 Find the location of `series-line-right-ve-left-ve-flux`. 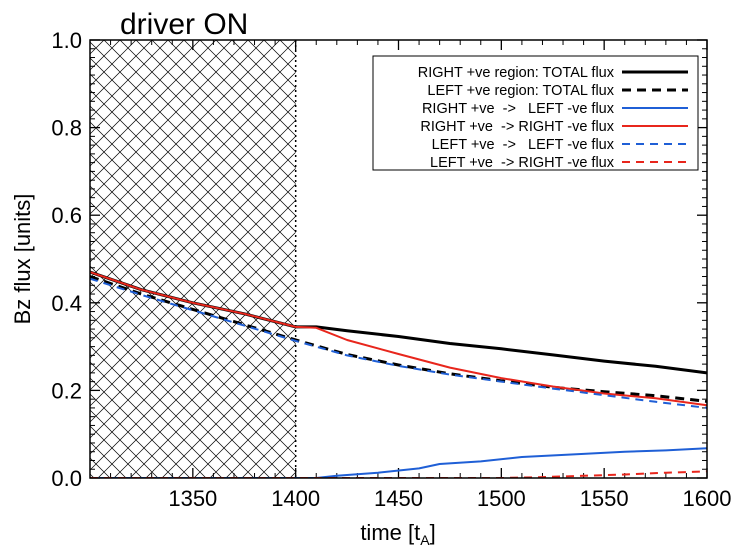

series-line-right-ve-left-ve-flux is located at coordinates (398, 462).